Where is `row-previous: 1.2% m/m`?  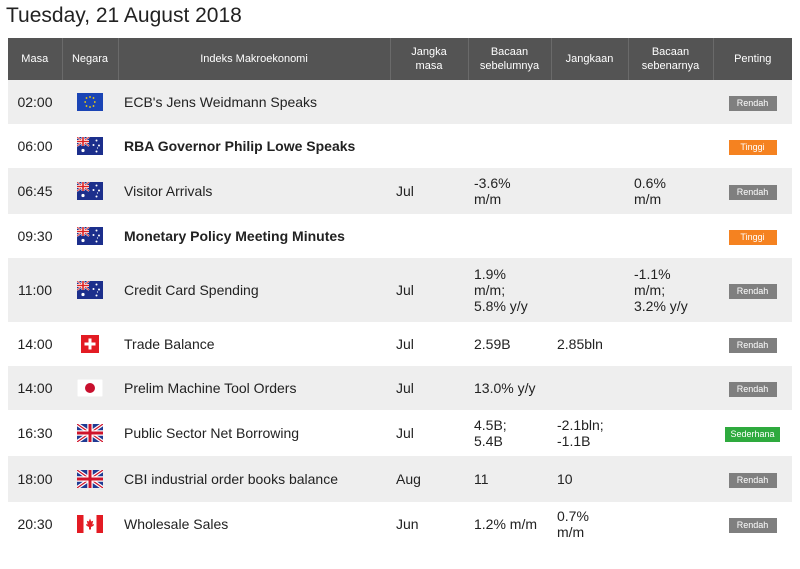
row-previous: 1.2% m/m is located at coordinates (509, 524).